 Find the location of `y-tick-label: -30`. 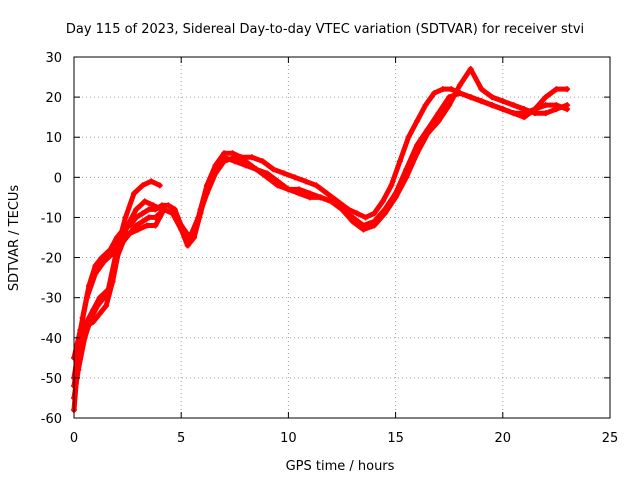

y-tick-label: -30 is located at coordinates (51, 299).